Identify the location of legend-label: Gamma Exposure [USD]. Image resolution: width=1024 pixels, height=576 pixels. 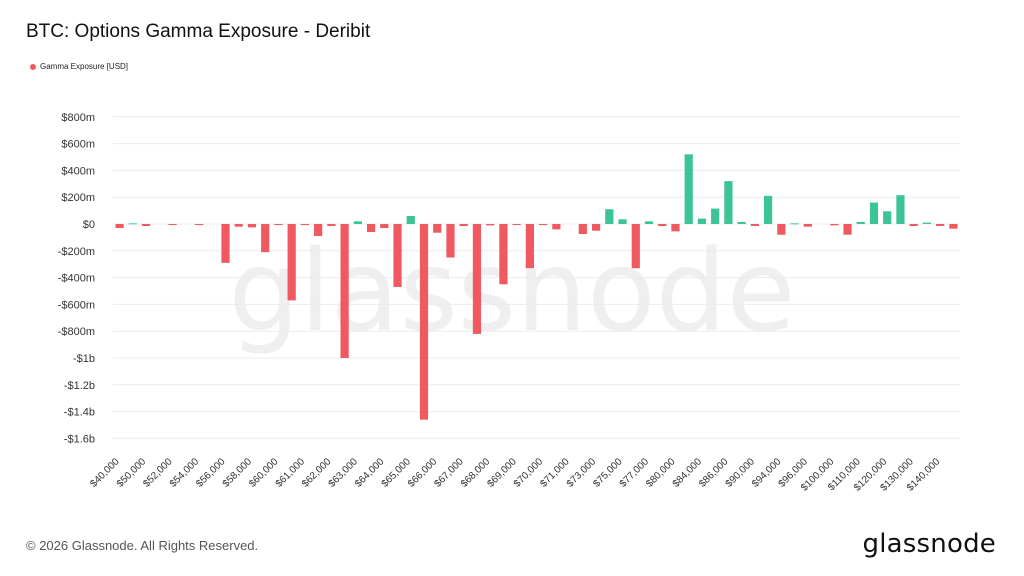
(84, 66).